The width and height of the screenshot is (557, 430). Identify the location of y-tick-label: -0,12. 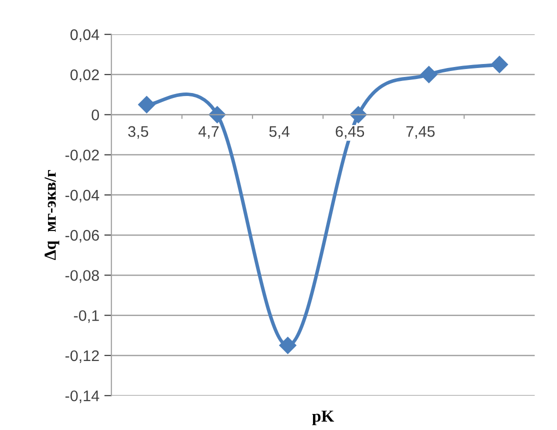
(82, 356).